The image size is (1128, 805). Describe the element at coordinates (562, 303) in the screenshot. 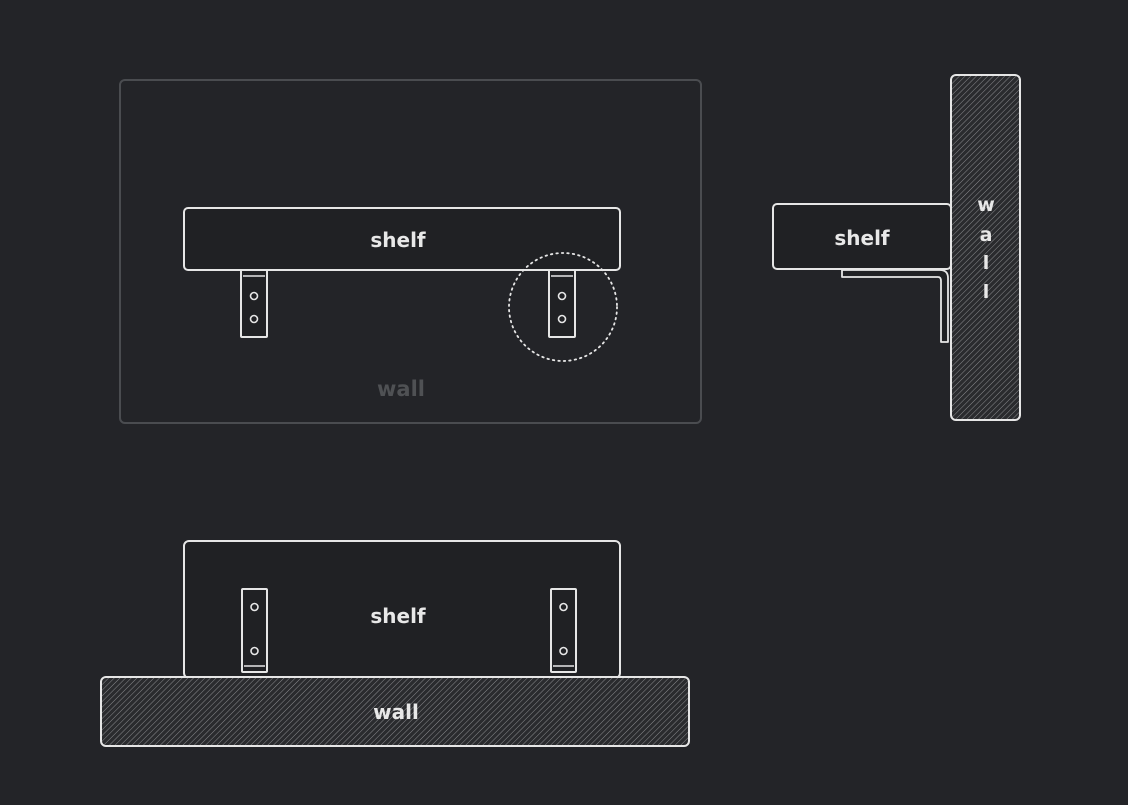

I see `front-bracket-right` at that location.